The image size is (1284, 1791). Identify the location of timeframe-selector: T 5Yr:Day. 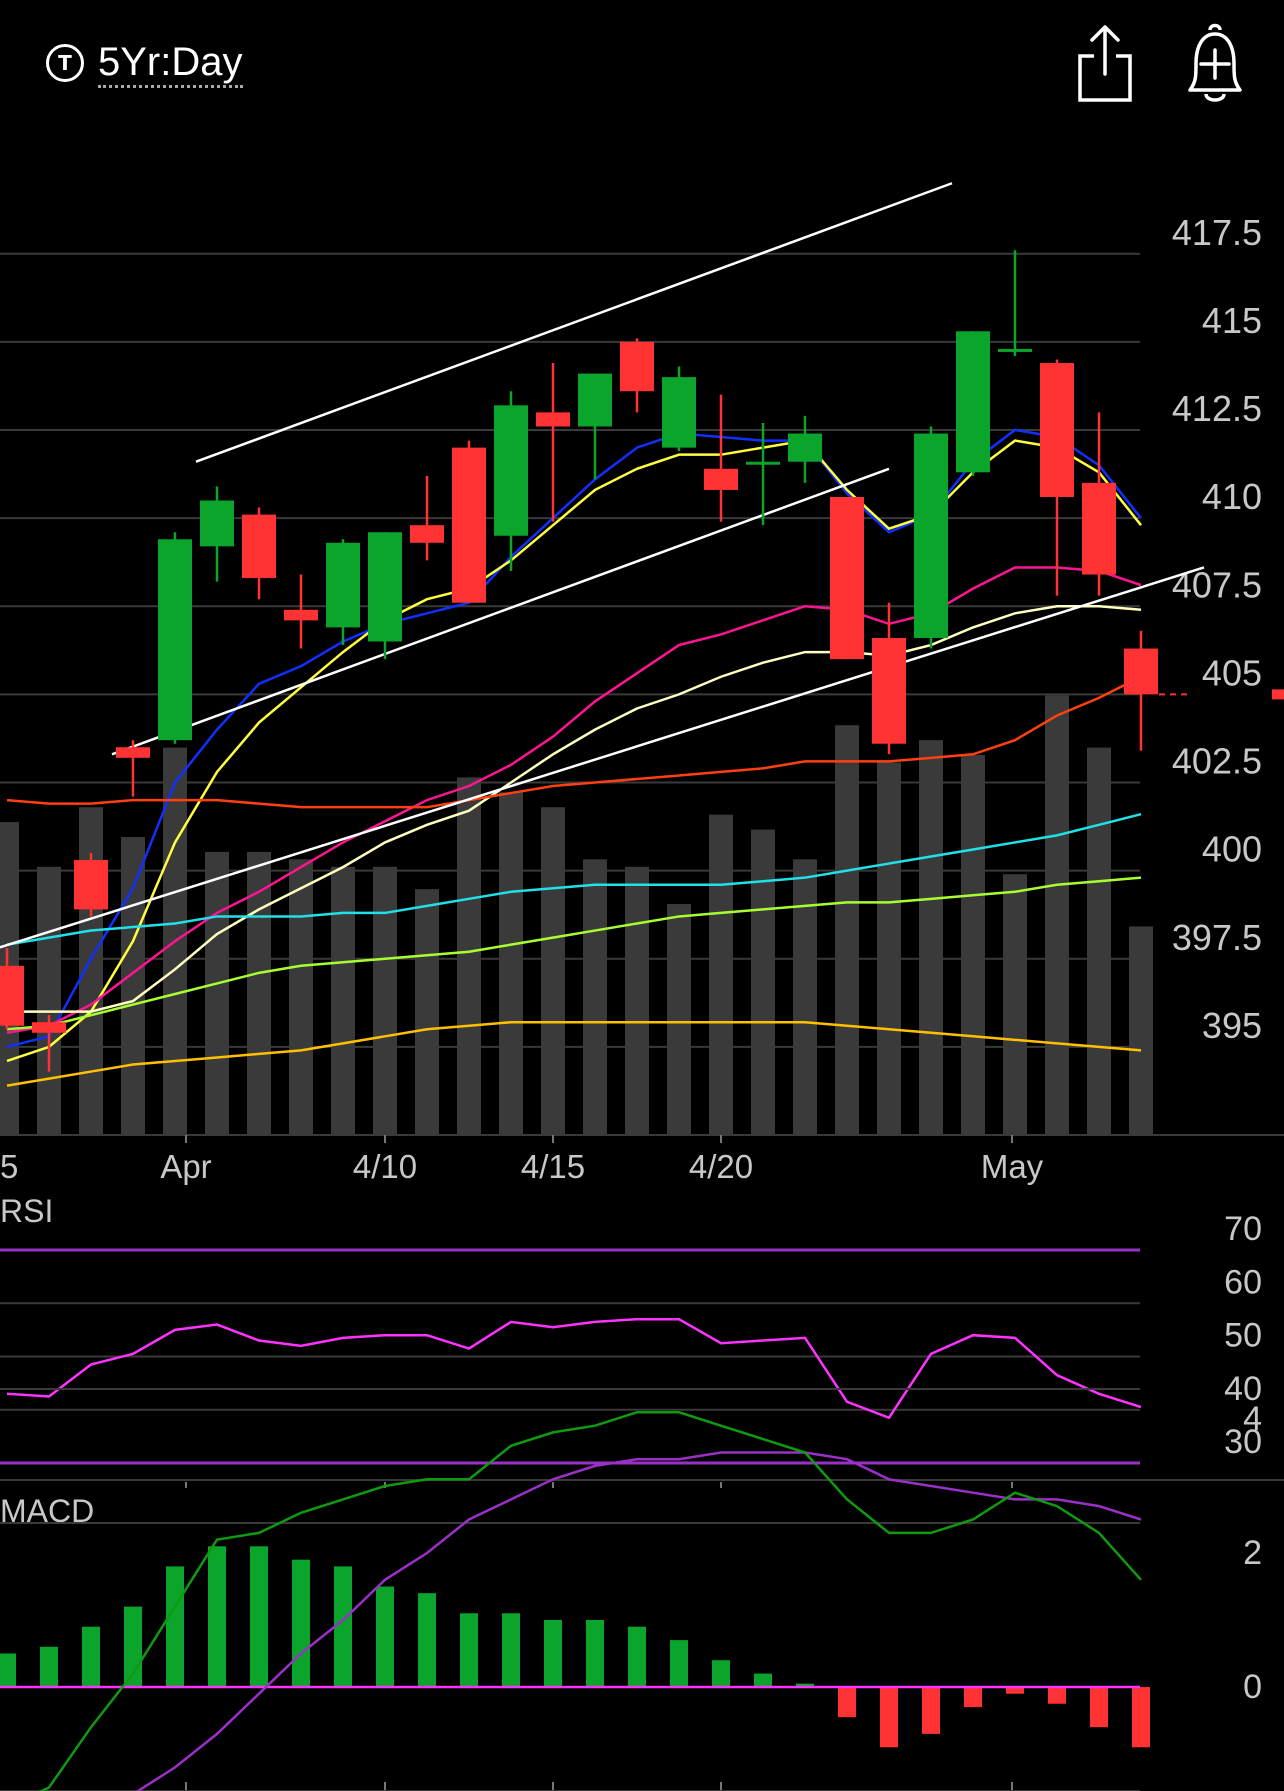
(144, 63).